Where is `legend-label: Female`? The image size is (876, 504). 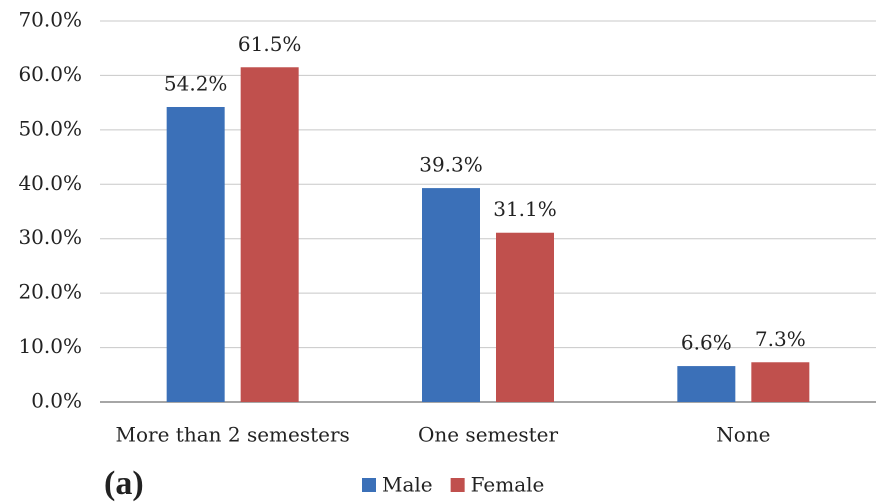 legend-label: Female is located at coordinates (508, 485).